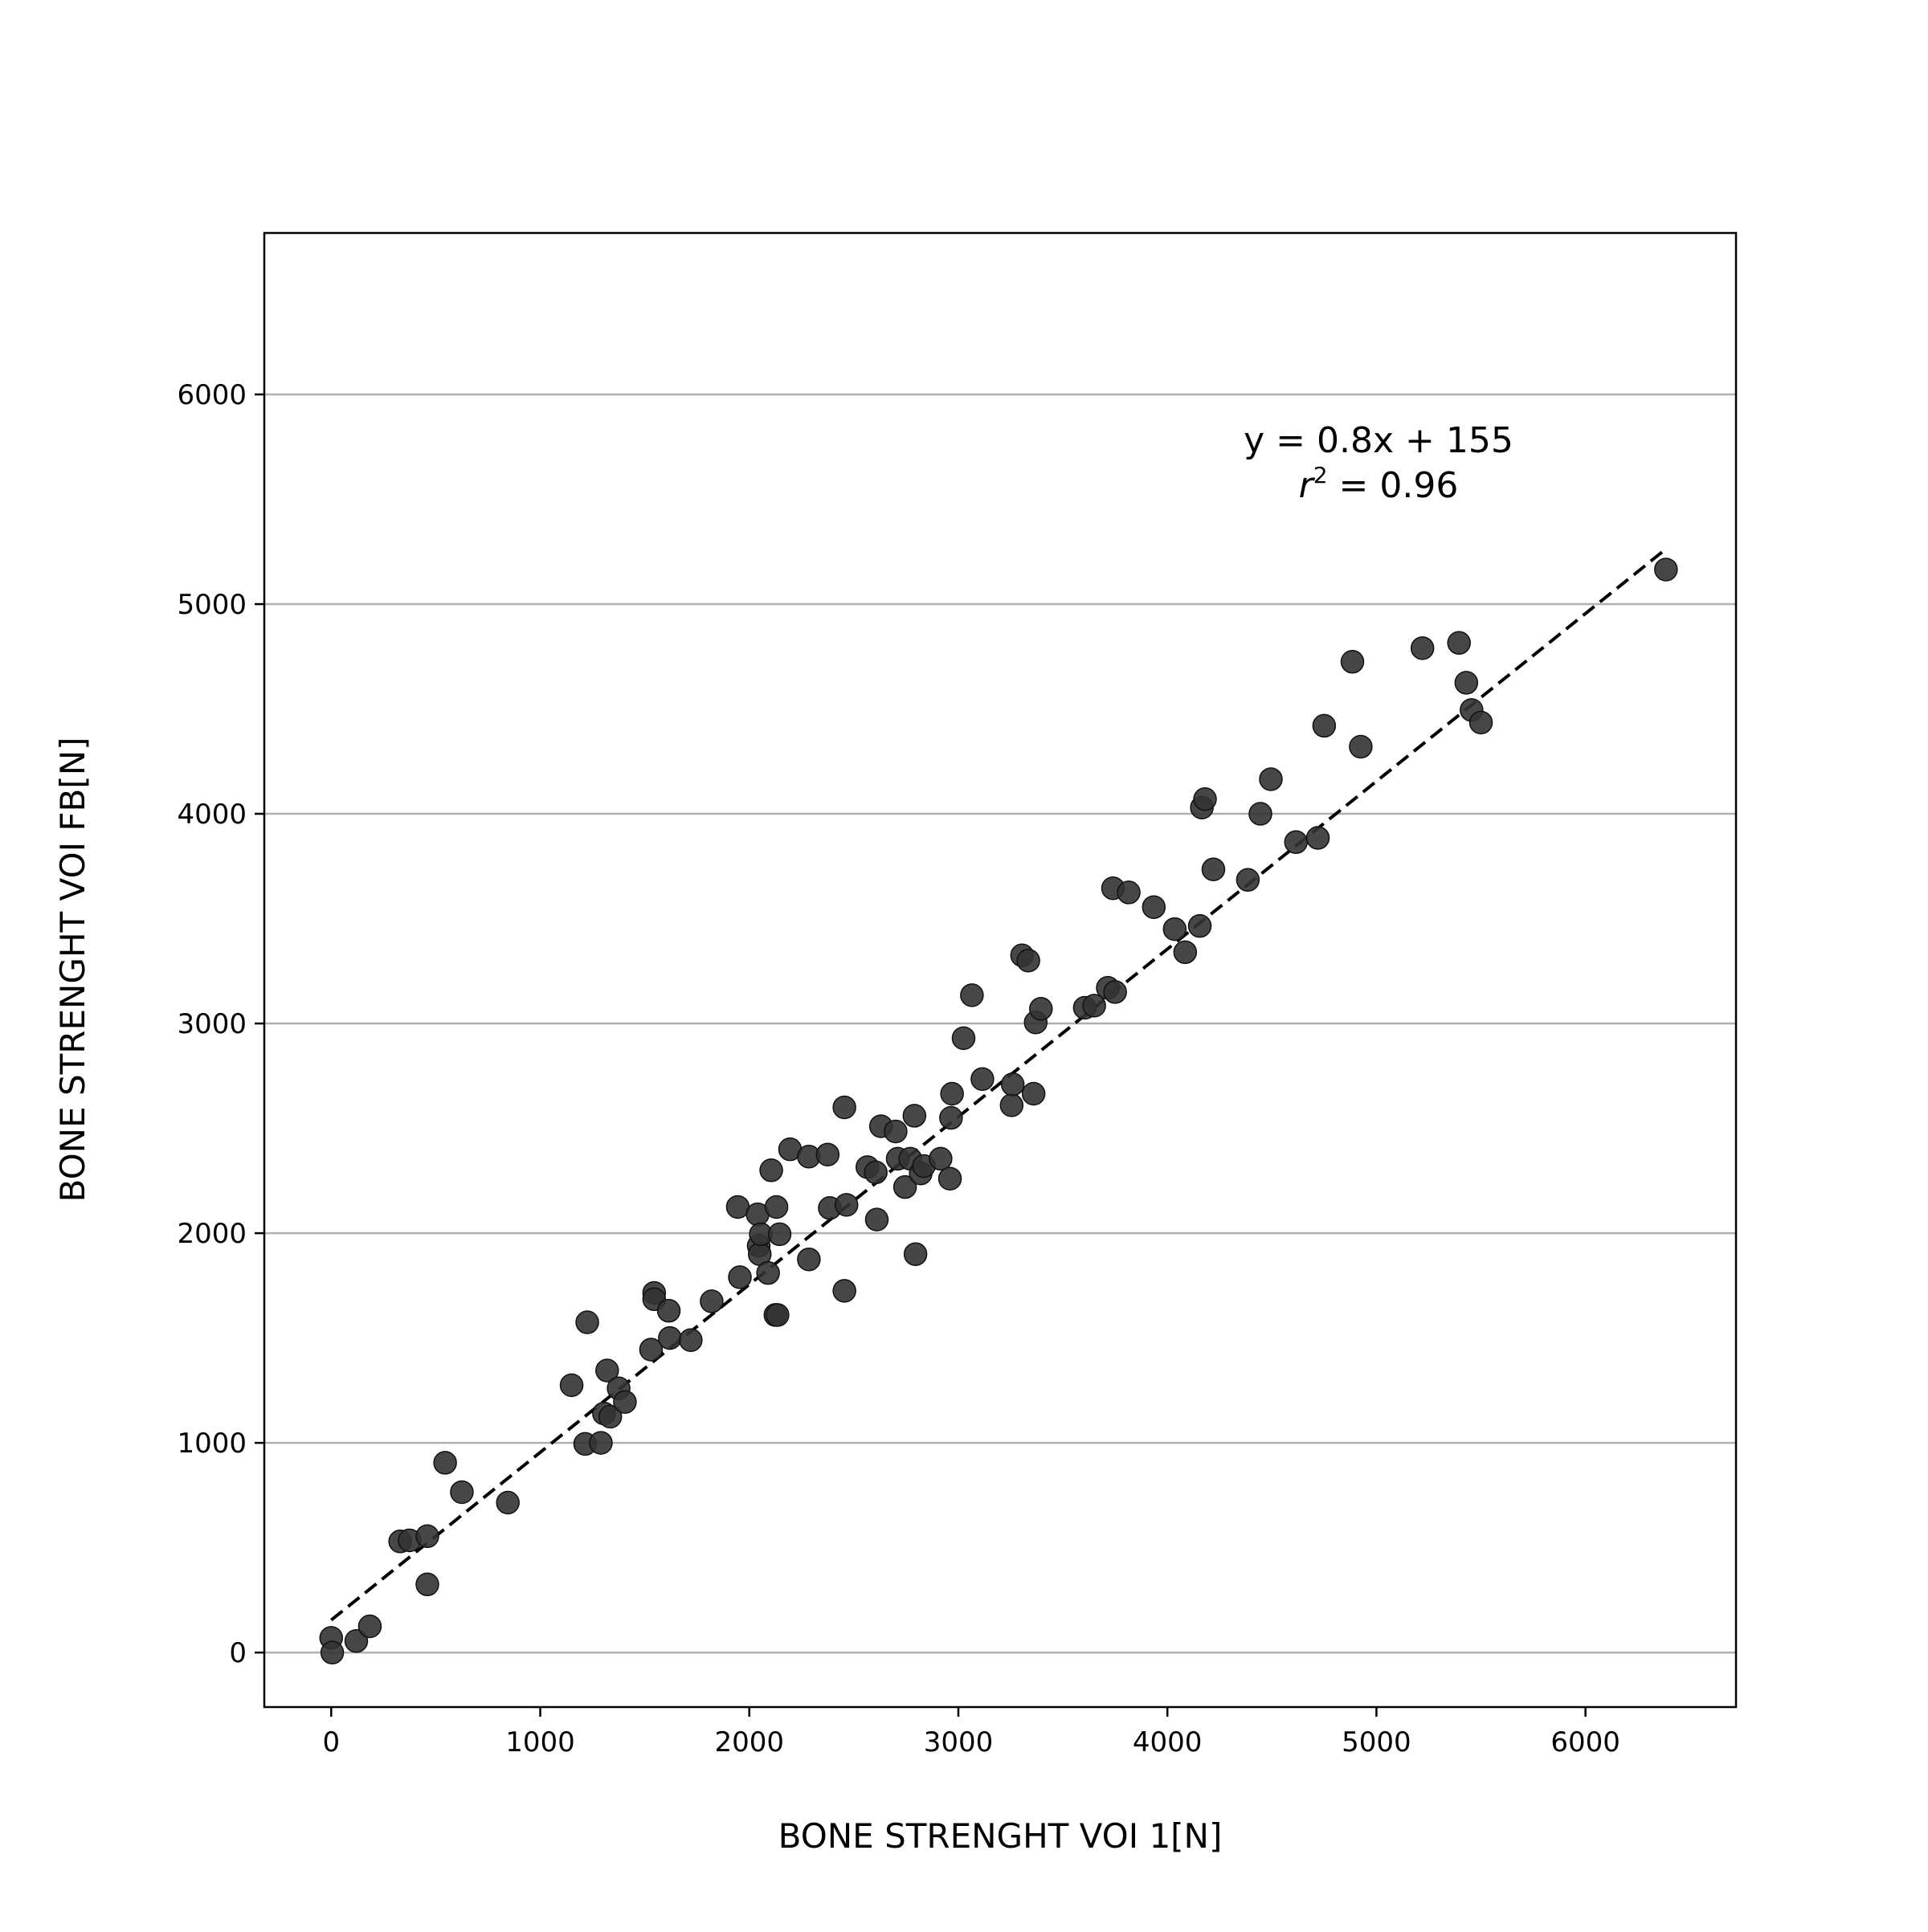 This screenshot has height=1932, width=1928. I want to click on x-tick-label: 6000, so click(1585, 1742).